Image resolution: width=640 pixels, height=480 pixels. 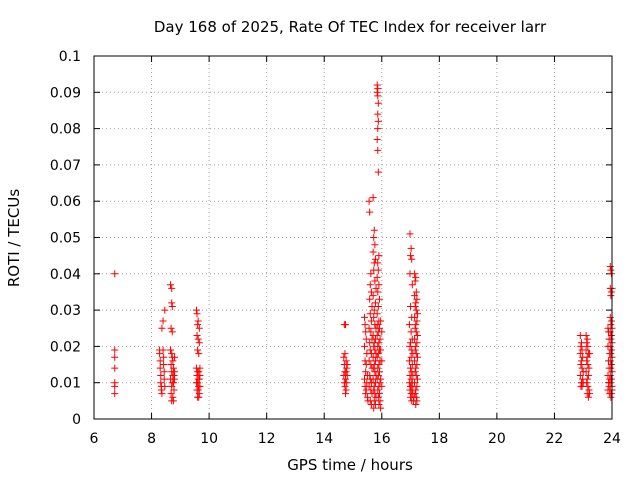 I want to click on y-tick-labels: 0 0.01 0.02 0.03 0.04 0.05 0.06 0.07 0.08 0.09 0.1, so click(x=65, y=238).